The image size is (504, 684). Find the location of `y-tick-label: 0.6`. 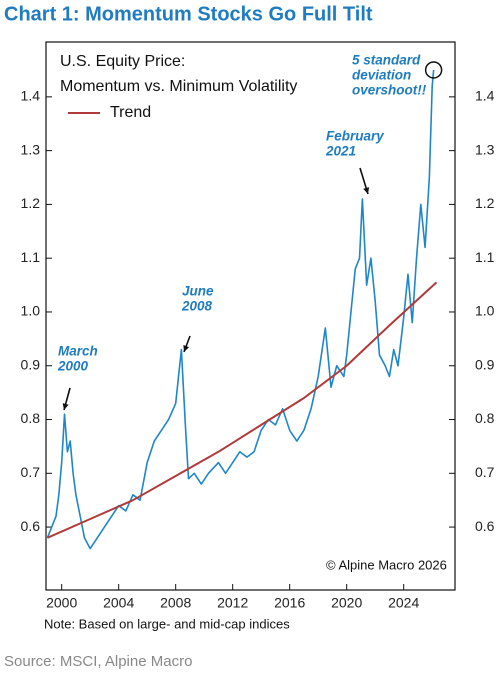

y-tick-label: 0.6 is located at coordinates (31, 526).